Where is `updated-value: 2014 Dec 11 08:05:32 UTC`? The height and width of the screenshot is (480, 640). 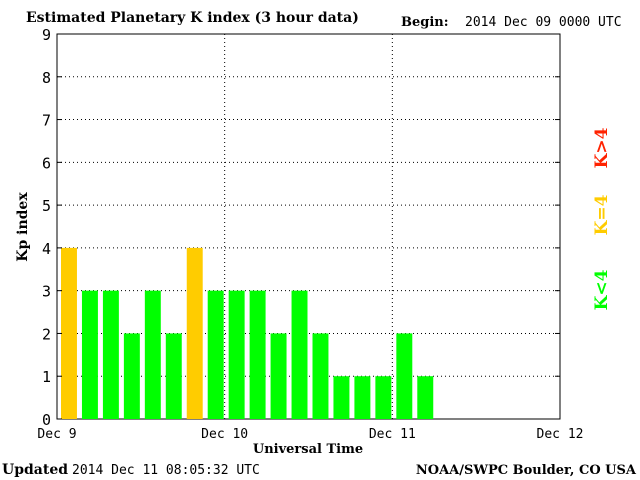
updated-value: 2014 Dec 11 08:05:32 UTC is located at coordinates (166, 470).